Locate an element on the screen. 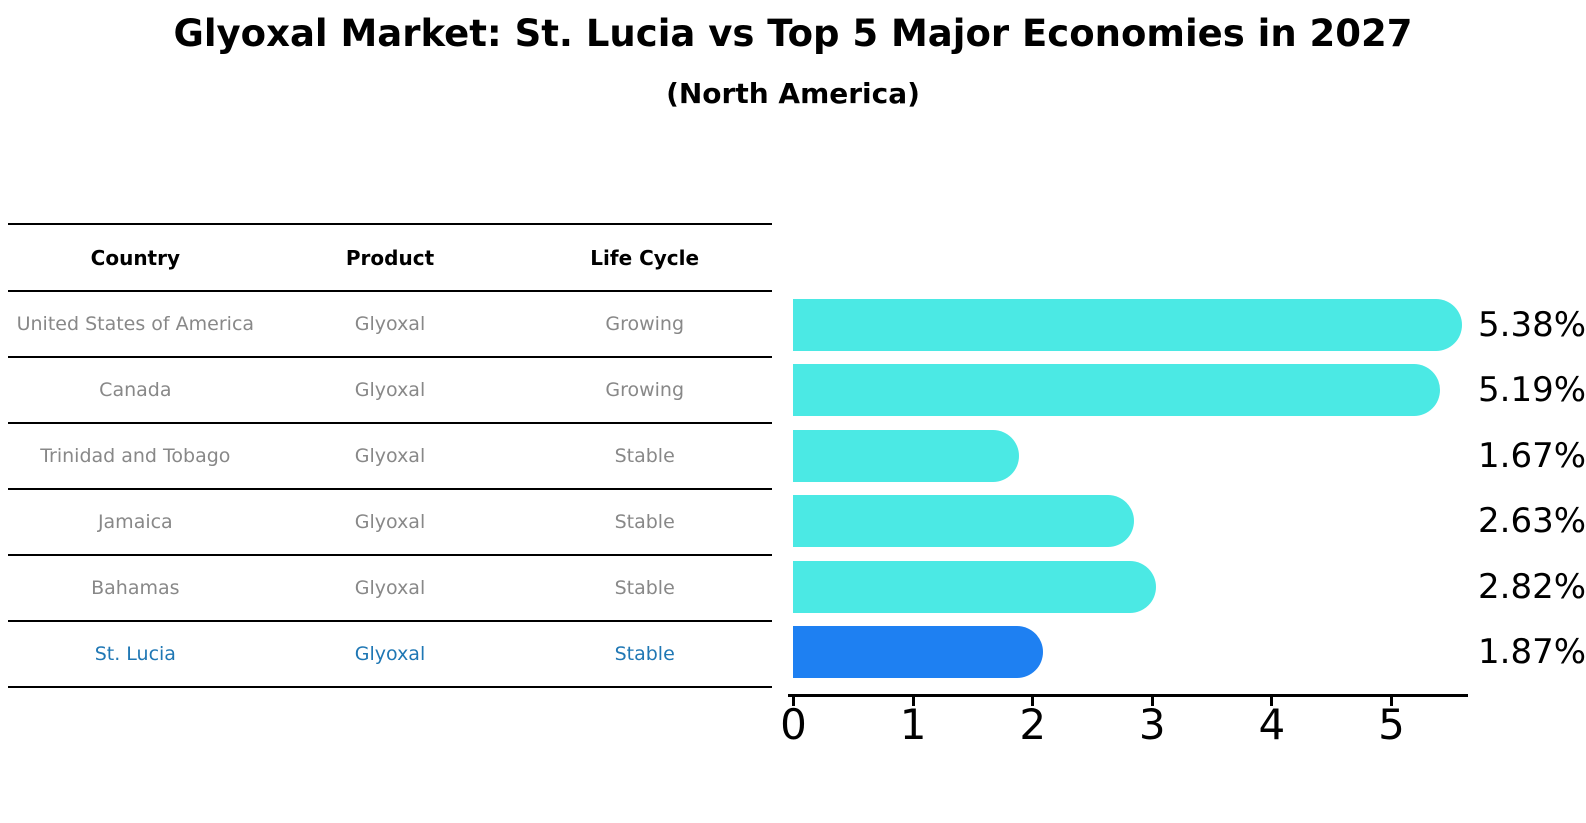  table-row: Canada Glyoxal Growing is located at coordinates (390, 391).